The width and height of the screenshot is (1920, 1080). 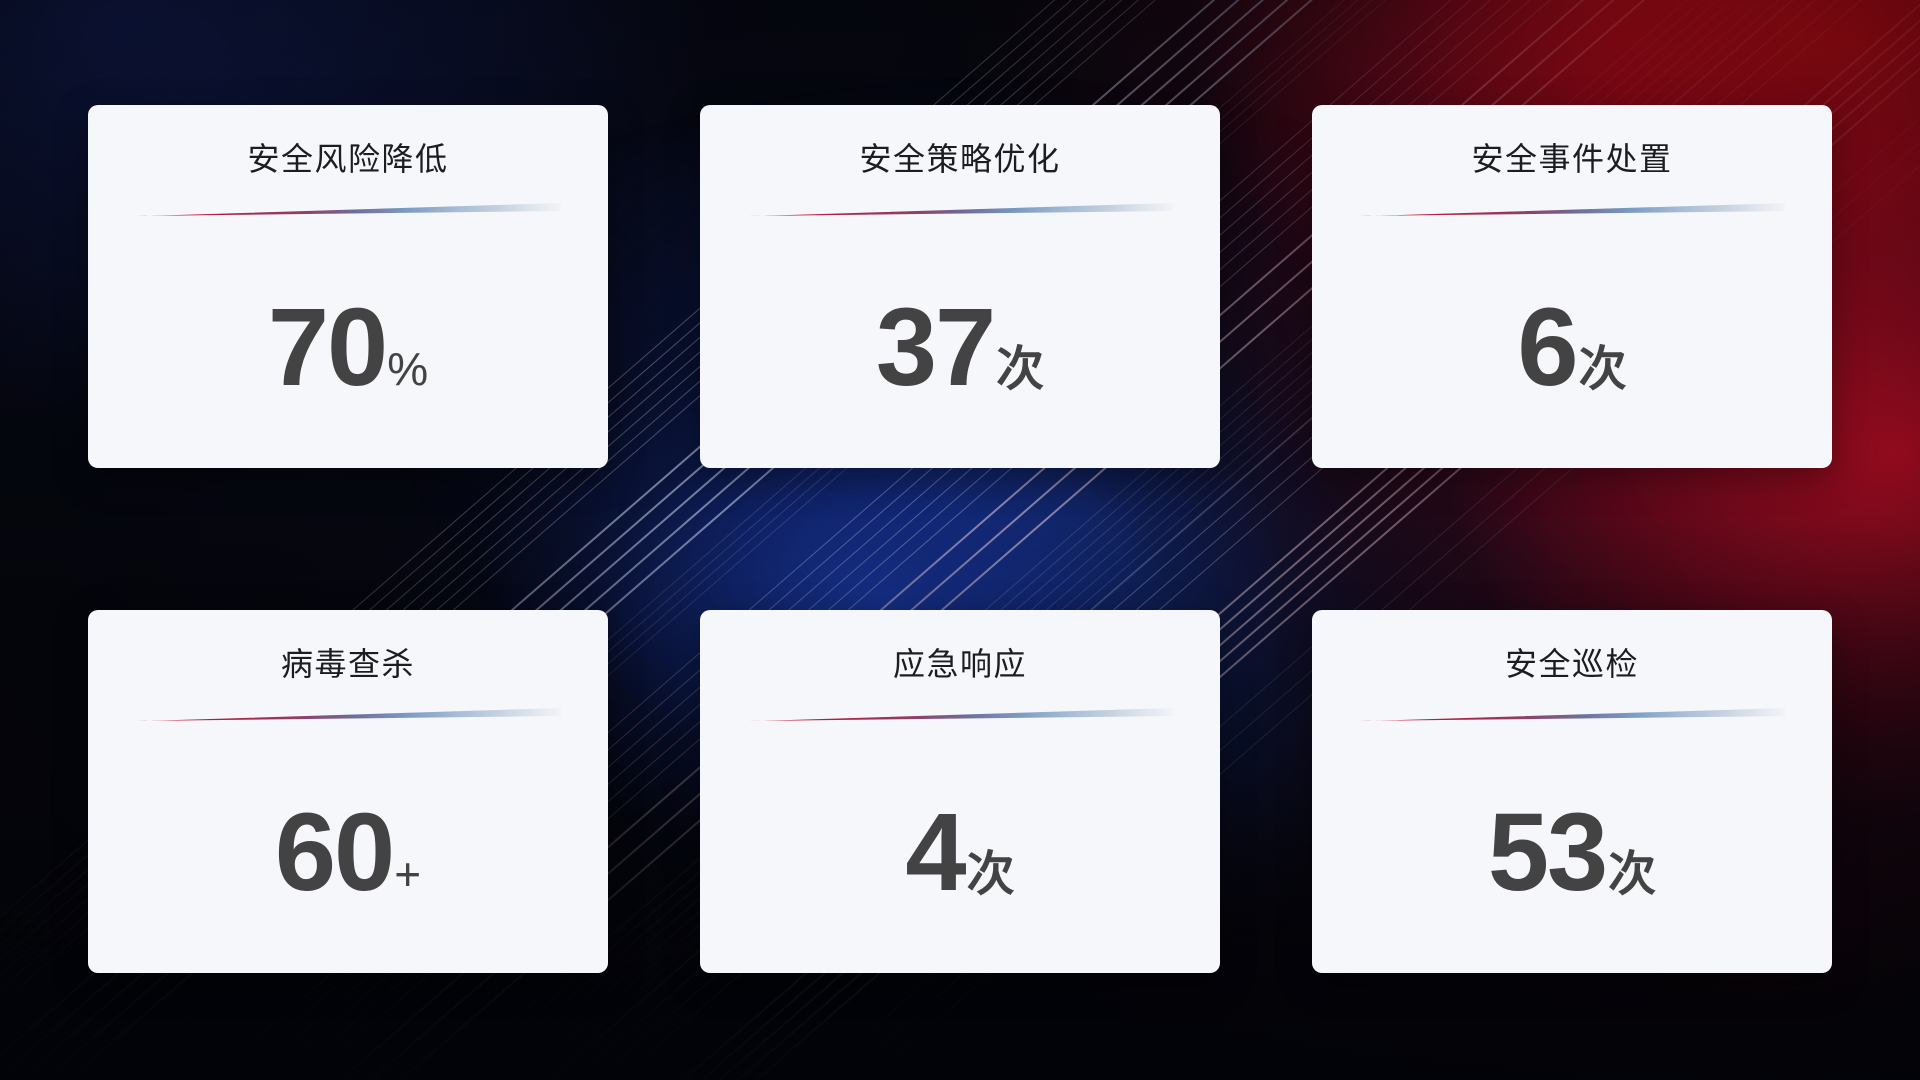 What do you see at coordinates (347, 664) in the screenshot?
I see `metric-card-title: 病毒查杀` at bounding box center [347, 664].